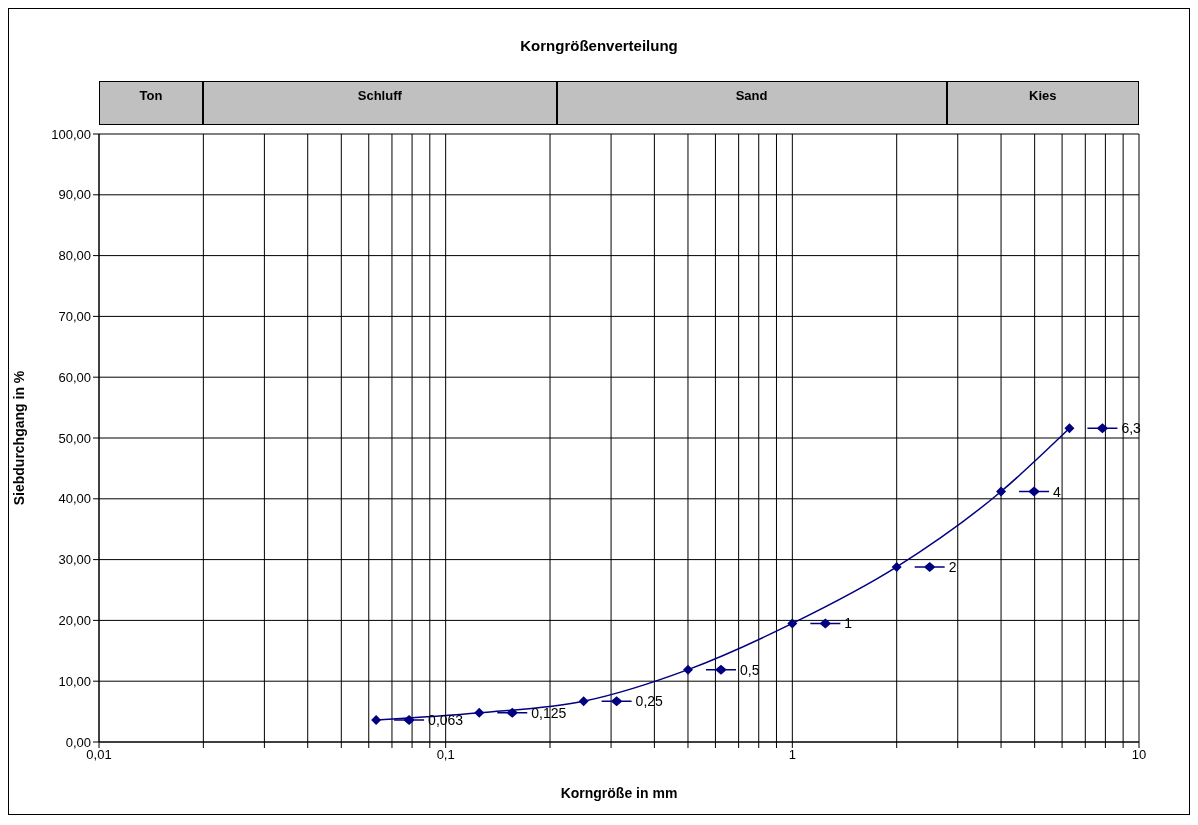 The width and height of the screenshot is (1198, 825). I want to click on y-tick-label: 70,00, so click(74, 317).